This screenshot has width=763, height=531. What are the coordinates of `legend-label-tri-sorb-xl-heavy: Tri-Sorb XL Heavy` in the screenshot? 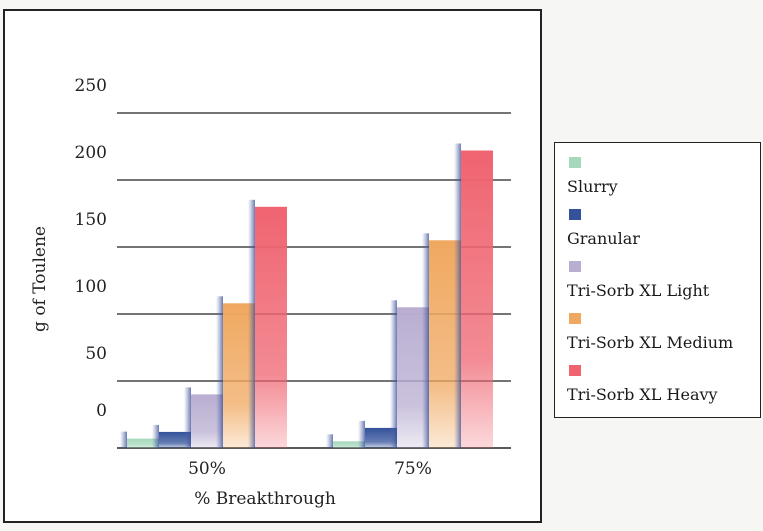 It's located at (642, 394).